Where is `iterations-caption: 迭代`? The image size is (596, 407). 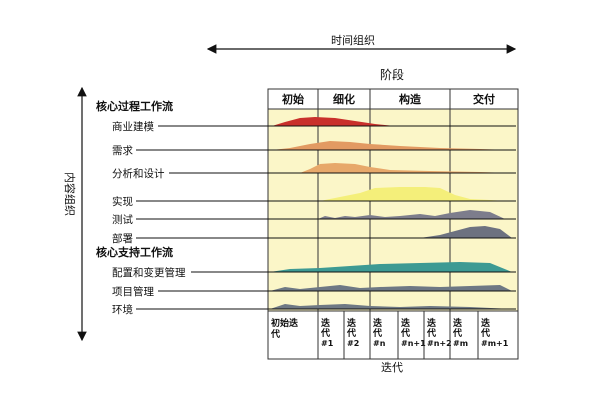
iterations-caption: 迭代 is located at coordinates (392, 367).